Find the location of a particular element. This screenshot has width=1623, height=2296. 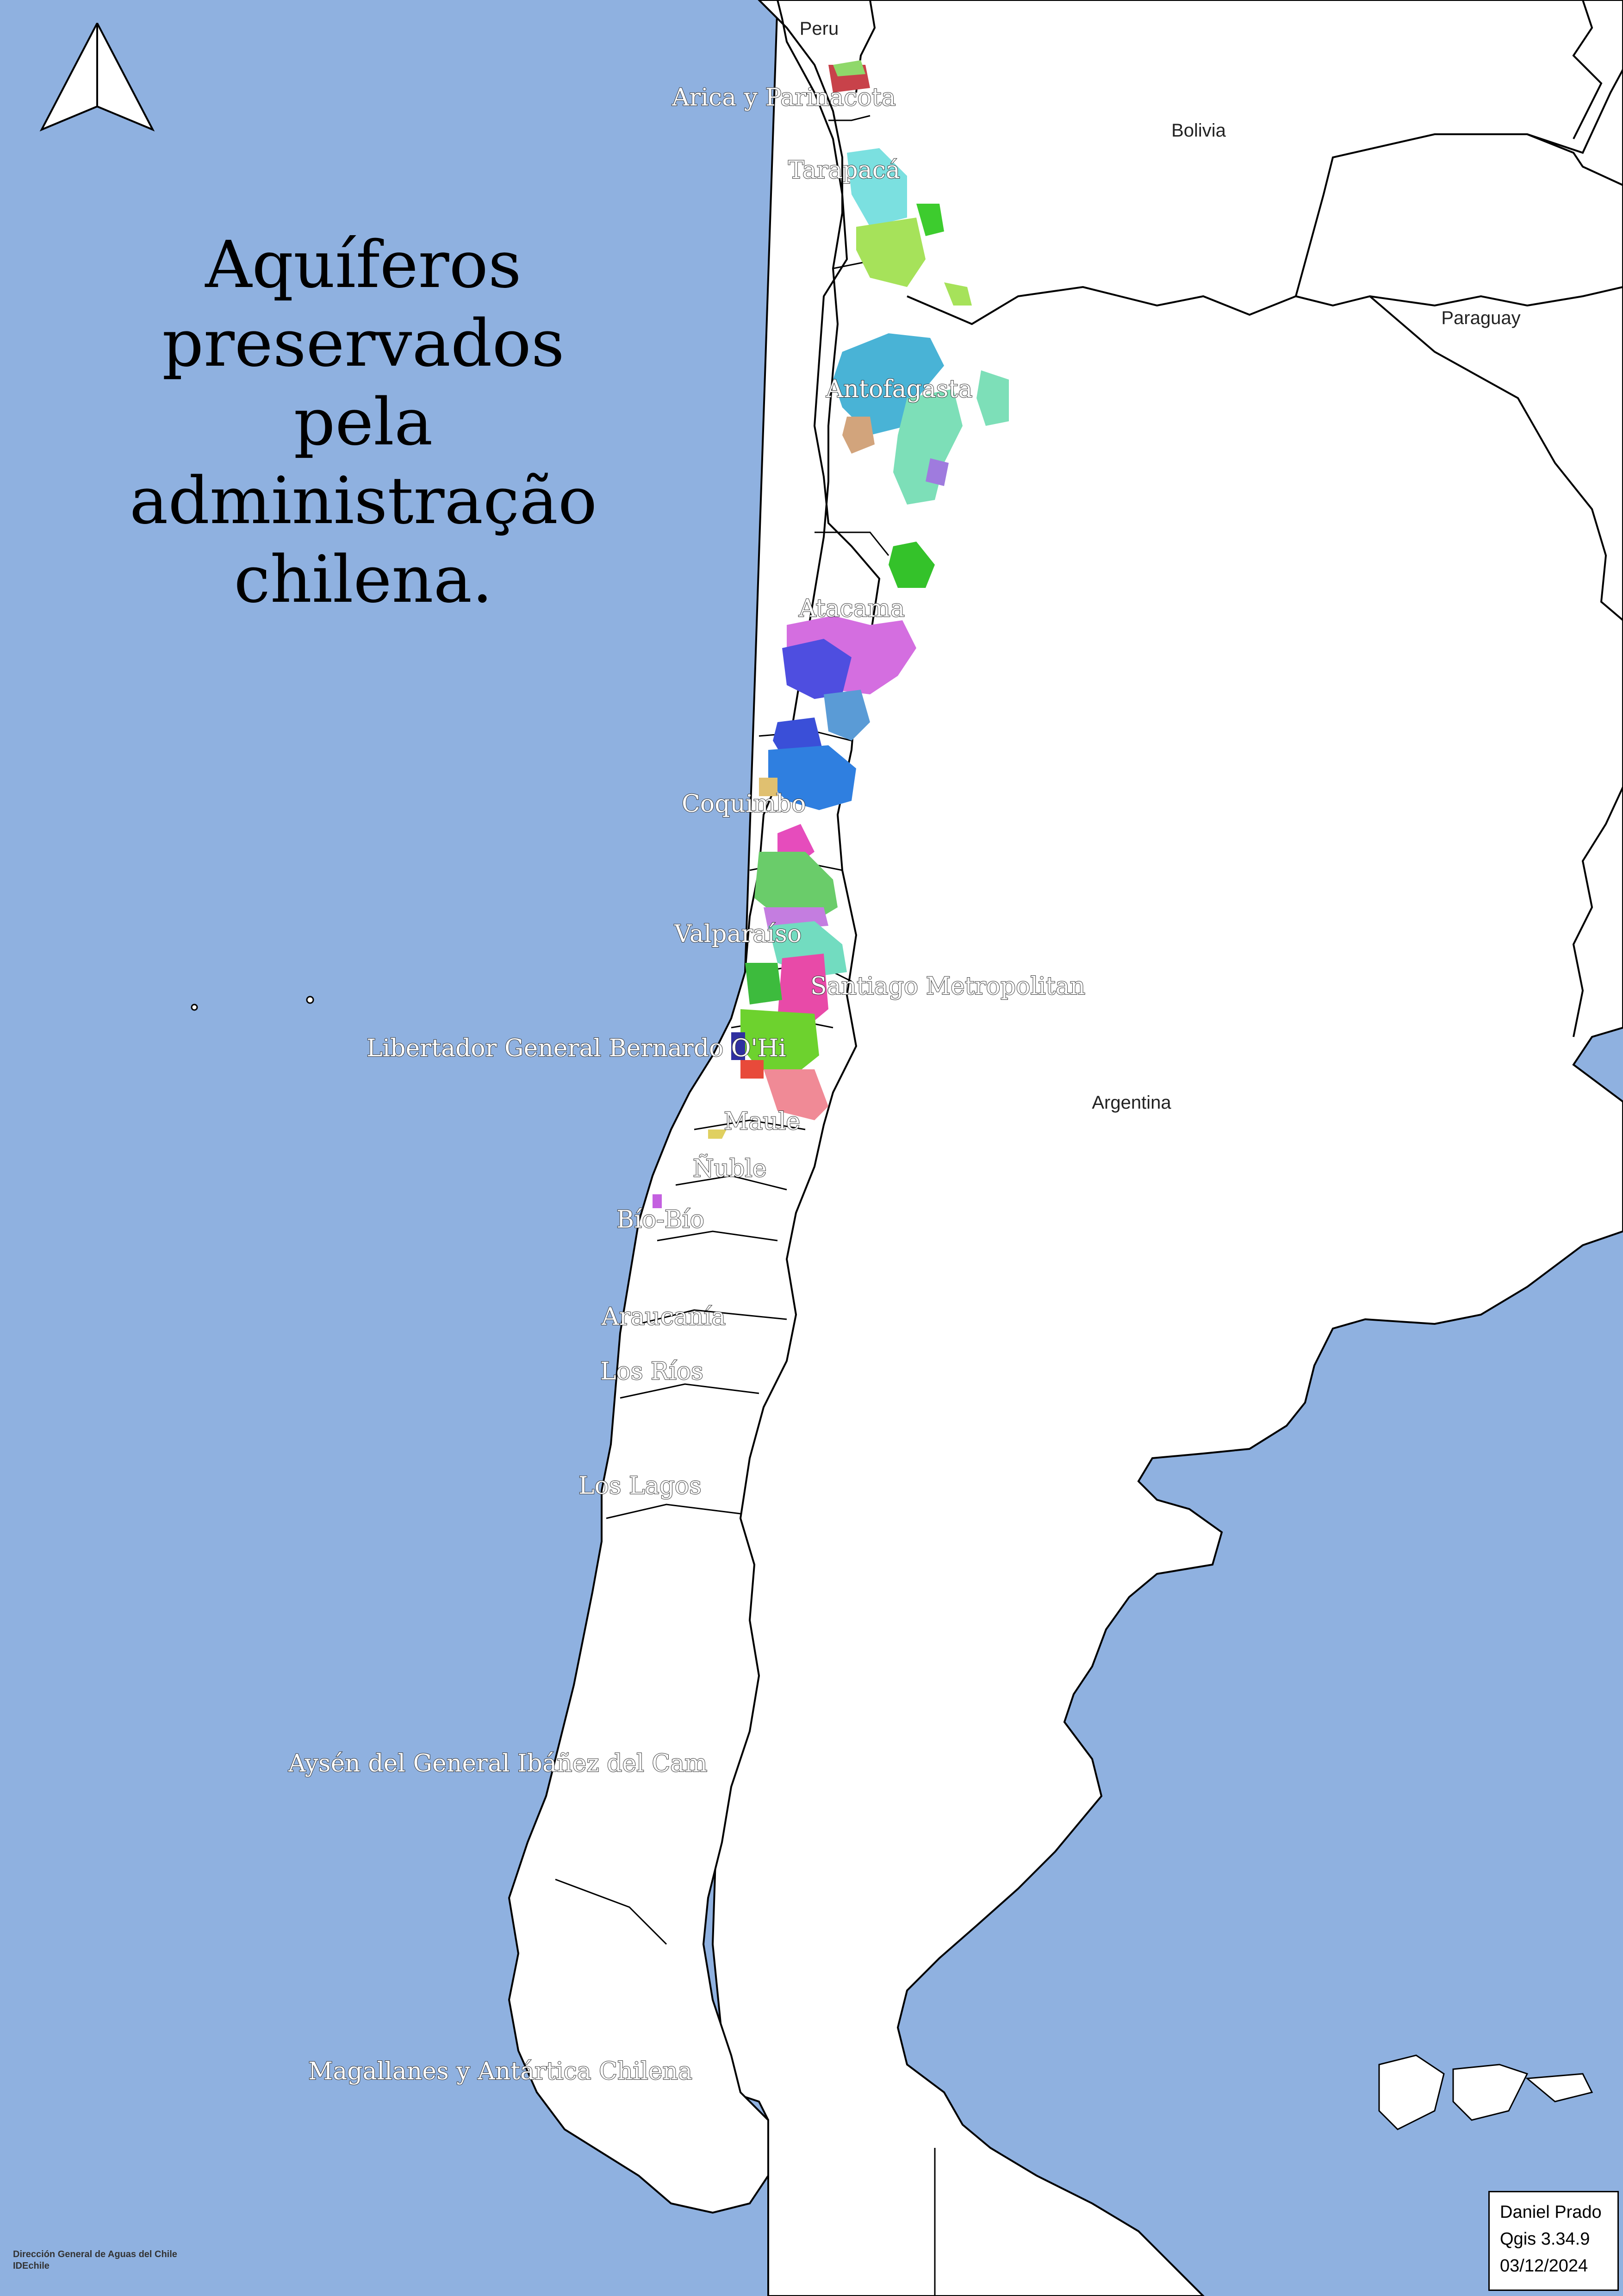

region-label: Arica y Parinacota is located at coordinates (784, 98).